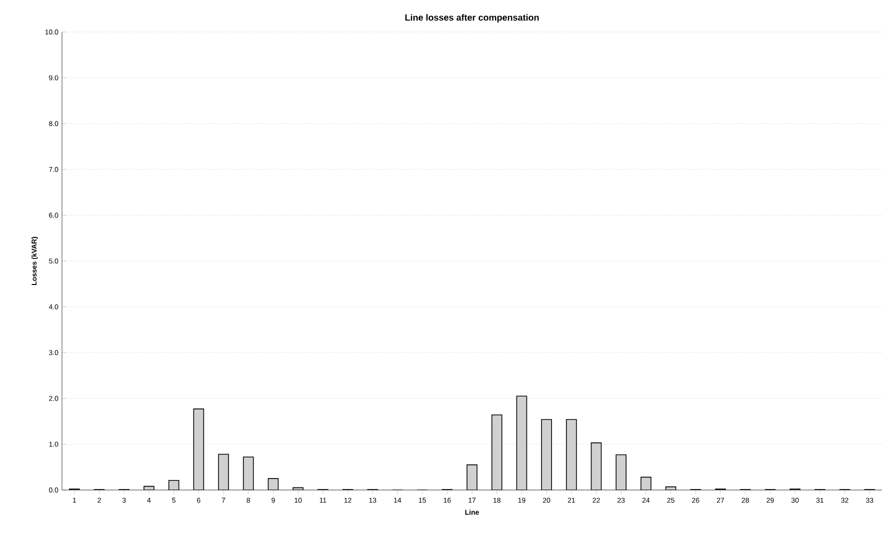  I want to click on chart-title: Line losses after compensation, so click(472, 18).